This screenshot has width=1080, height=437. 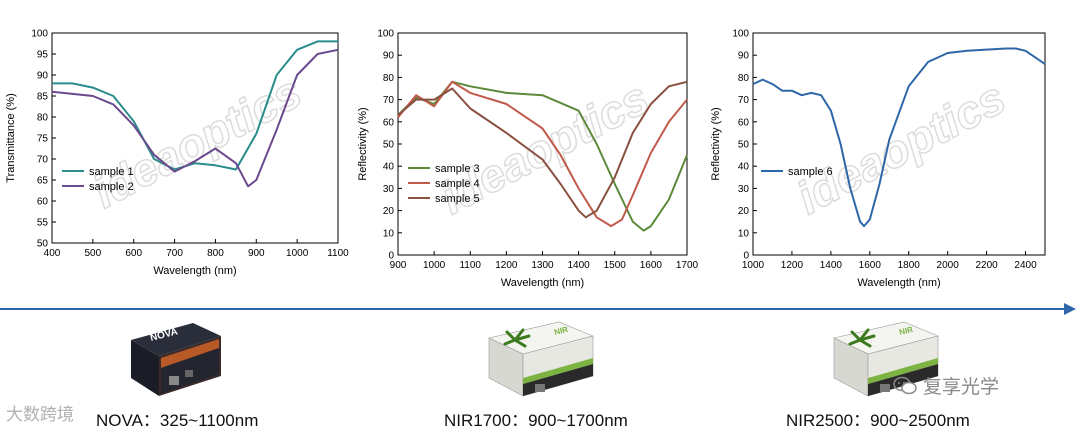 I want to click on y-tick-label: 65, so click(x=43, y=181).